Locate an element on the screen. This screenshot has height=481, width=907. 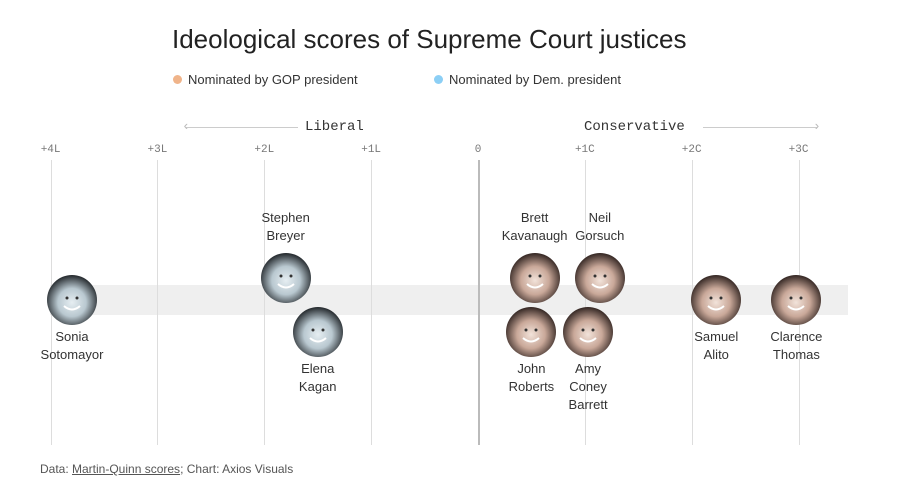
justice-name: Sonia Sotomayor is located at coordinates (72, 345).